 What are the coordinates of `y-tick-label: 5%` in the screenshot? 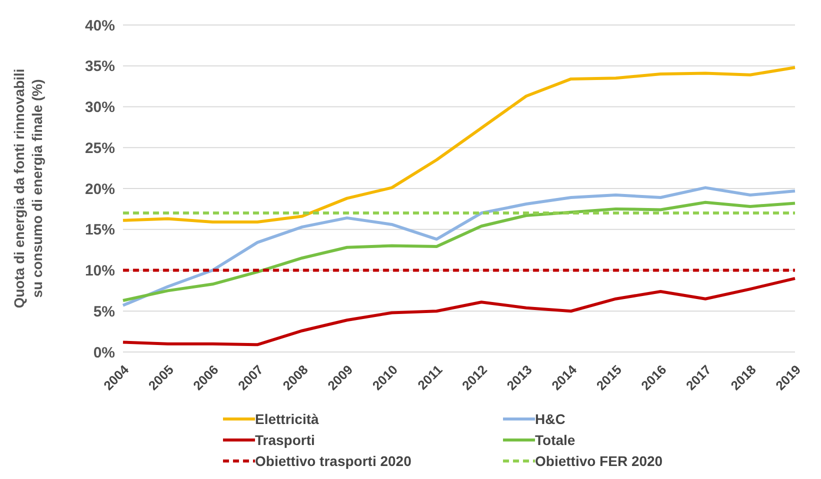 It's located at (104, 311).